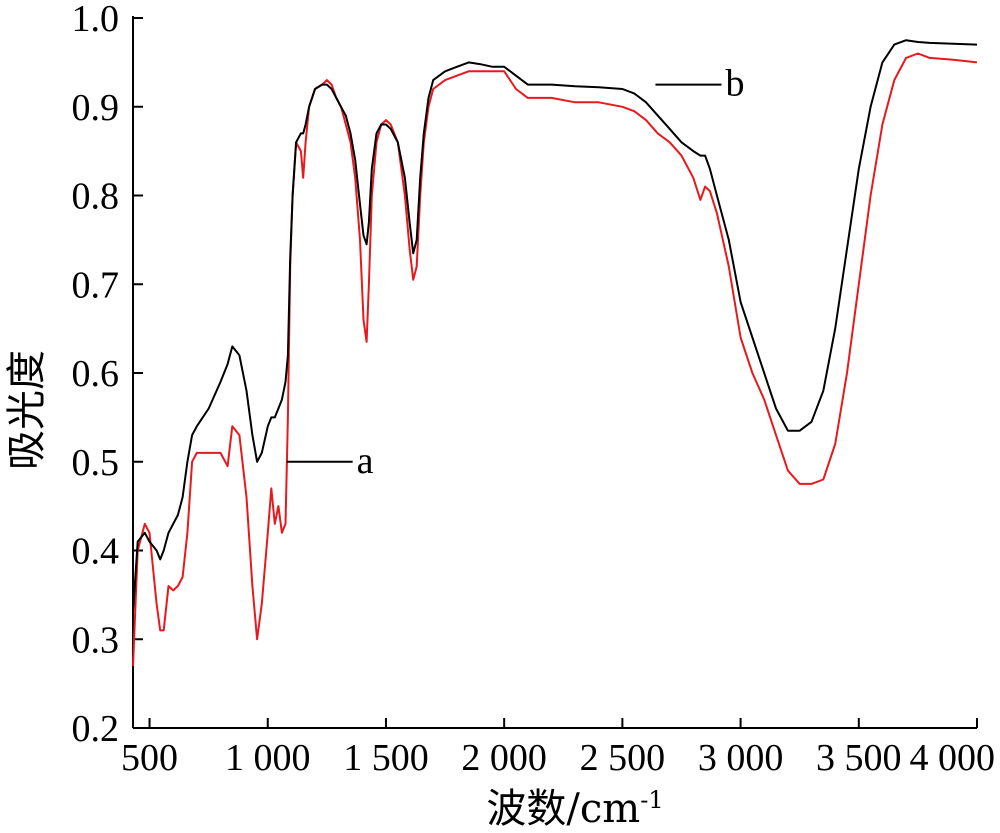 The width and height of the screenshot is (1000, 833). What do you see at coordinates (734, 84) in the screenshot?
I see `series-tag-b: b` at bounding box center [734, 84].